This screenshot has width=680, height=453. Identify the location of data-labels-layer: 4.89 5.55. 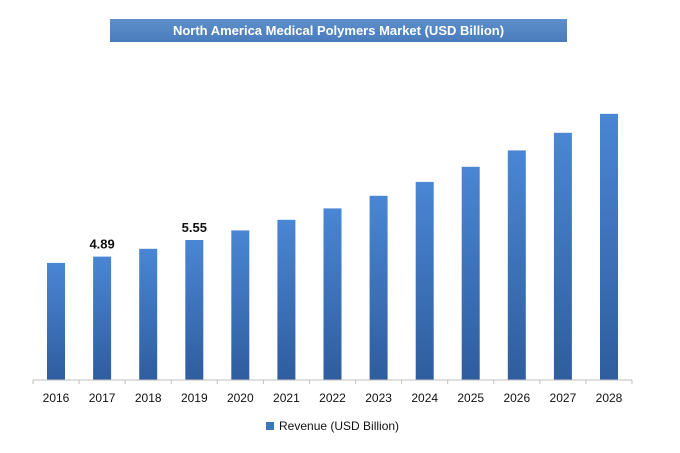
(148, 236).